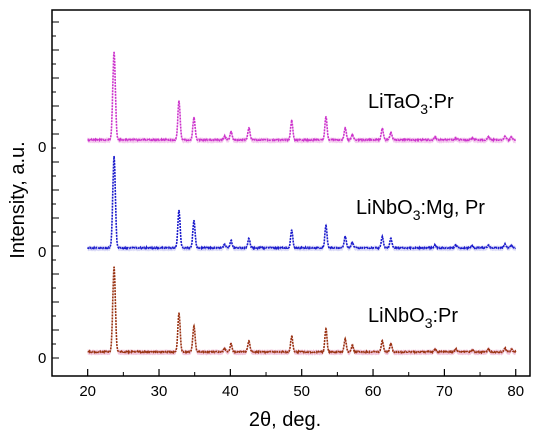  What do you see at coordinates (87, 391) in the screenshot?
I see `x-tick-label: 20` at bounding box center [87, 391].